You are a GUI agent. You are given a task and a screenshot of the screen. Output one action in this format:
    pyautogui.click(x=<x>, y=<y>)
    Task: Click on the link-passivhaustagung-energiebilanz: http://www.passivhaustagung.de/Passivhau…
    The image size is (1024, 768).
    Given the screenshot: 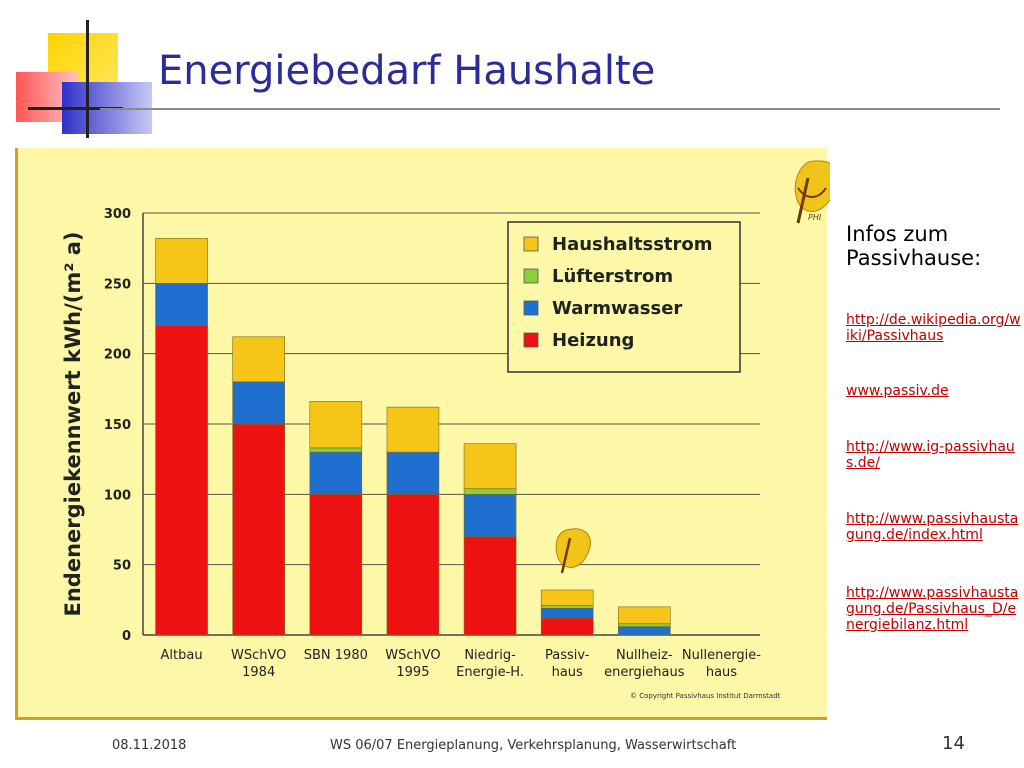 What is the action you would take?
    pyautogui.click(x=932, y=609)
    